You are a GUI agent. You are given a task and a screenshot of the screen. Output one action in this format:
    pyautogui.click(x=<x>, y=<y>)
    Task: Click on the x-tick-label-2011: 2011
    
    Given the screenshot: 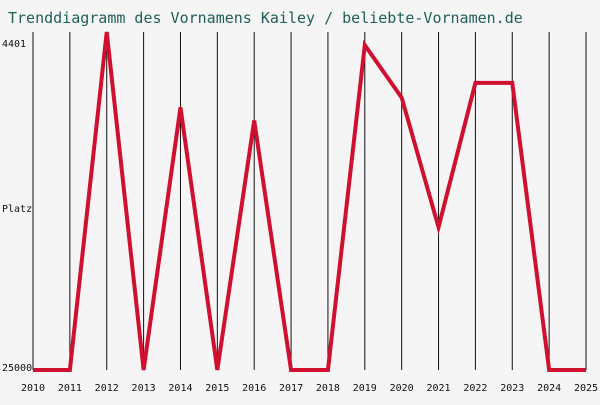 What is the action you would take?
    pyautogui.click(x=70, y=388)
    